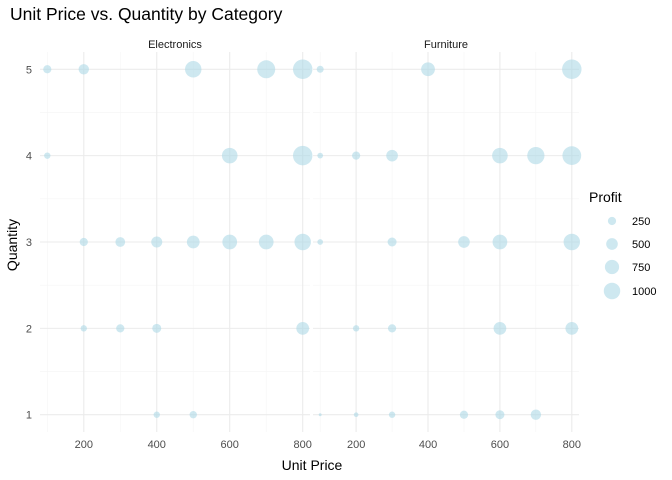  Describe the element at coordinates (29, 70) in the screenshot. I see `y-tick-label: 5` at that location.